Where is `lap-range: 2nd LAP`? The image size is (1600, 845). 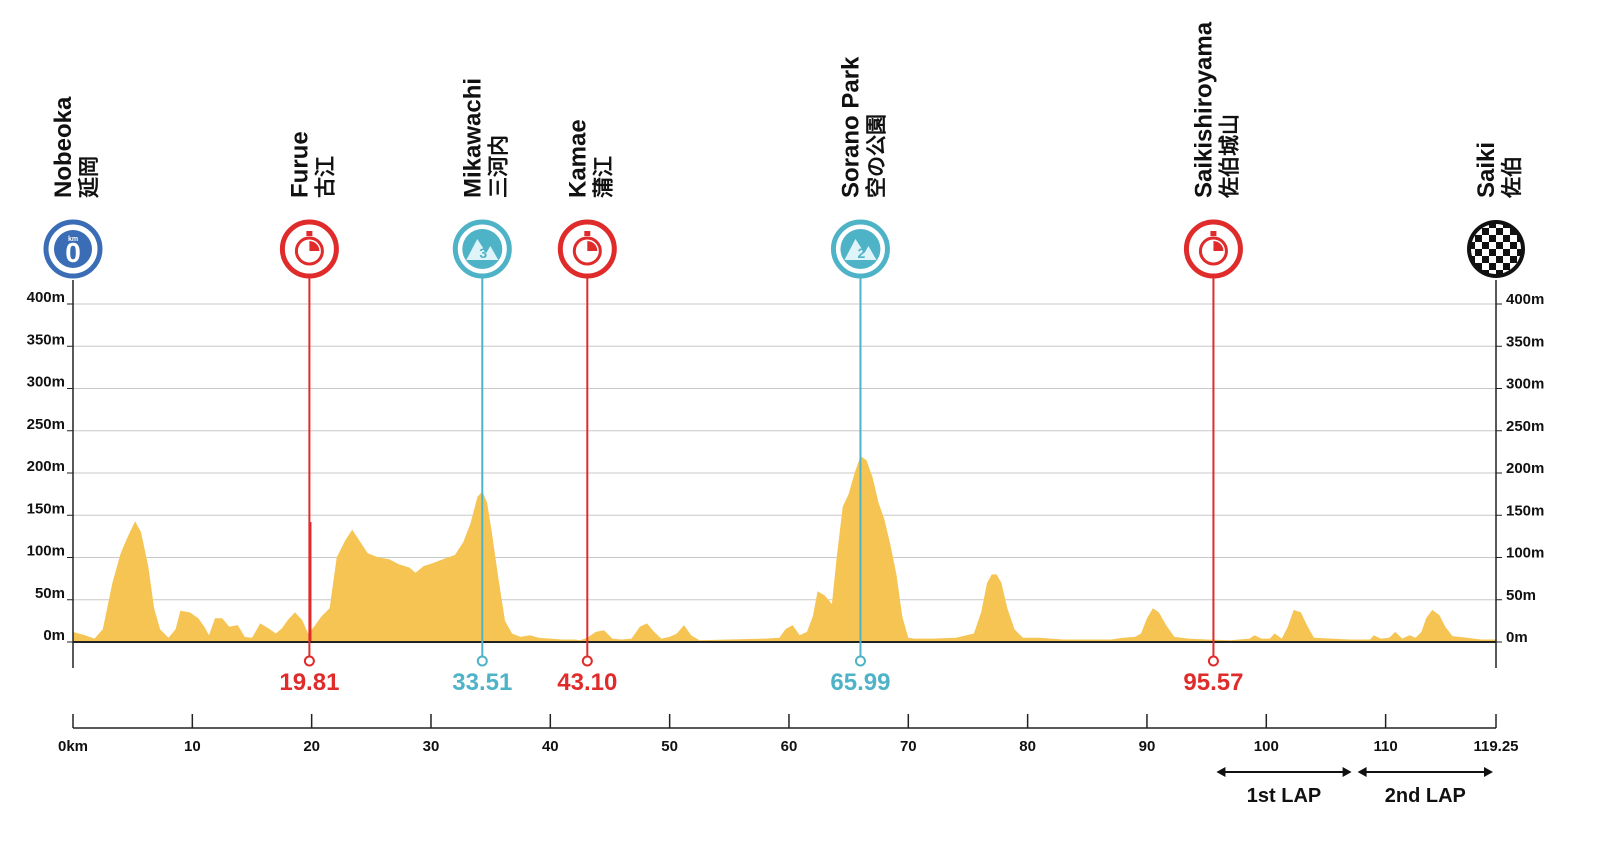 lap-range: 2nd LAP is located at coordinates (1425, 787).